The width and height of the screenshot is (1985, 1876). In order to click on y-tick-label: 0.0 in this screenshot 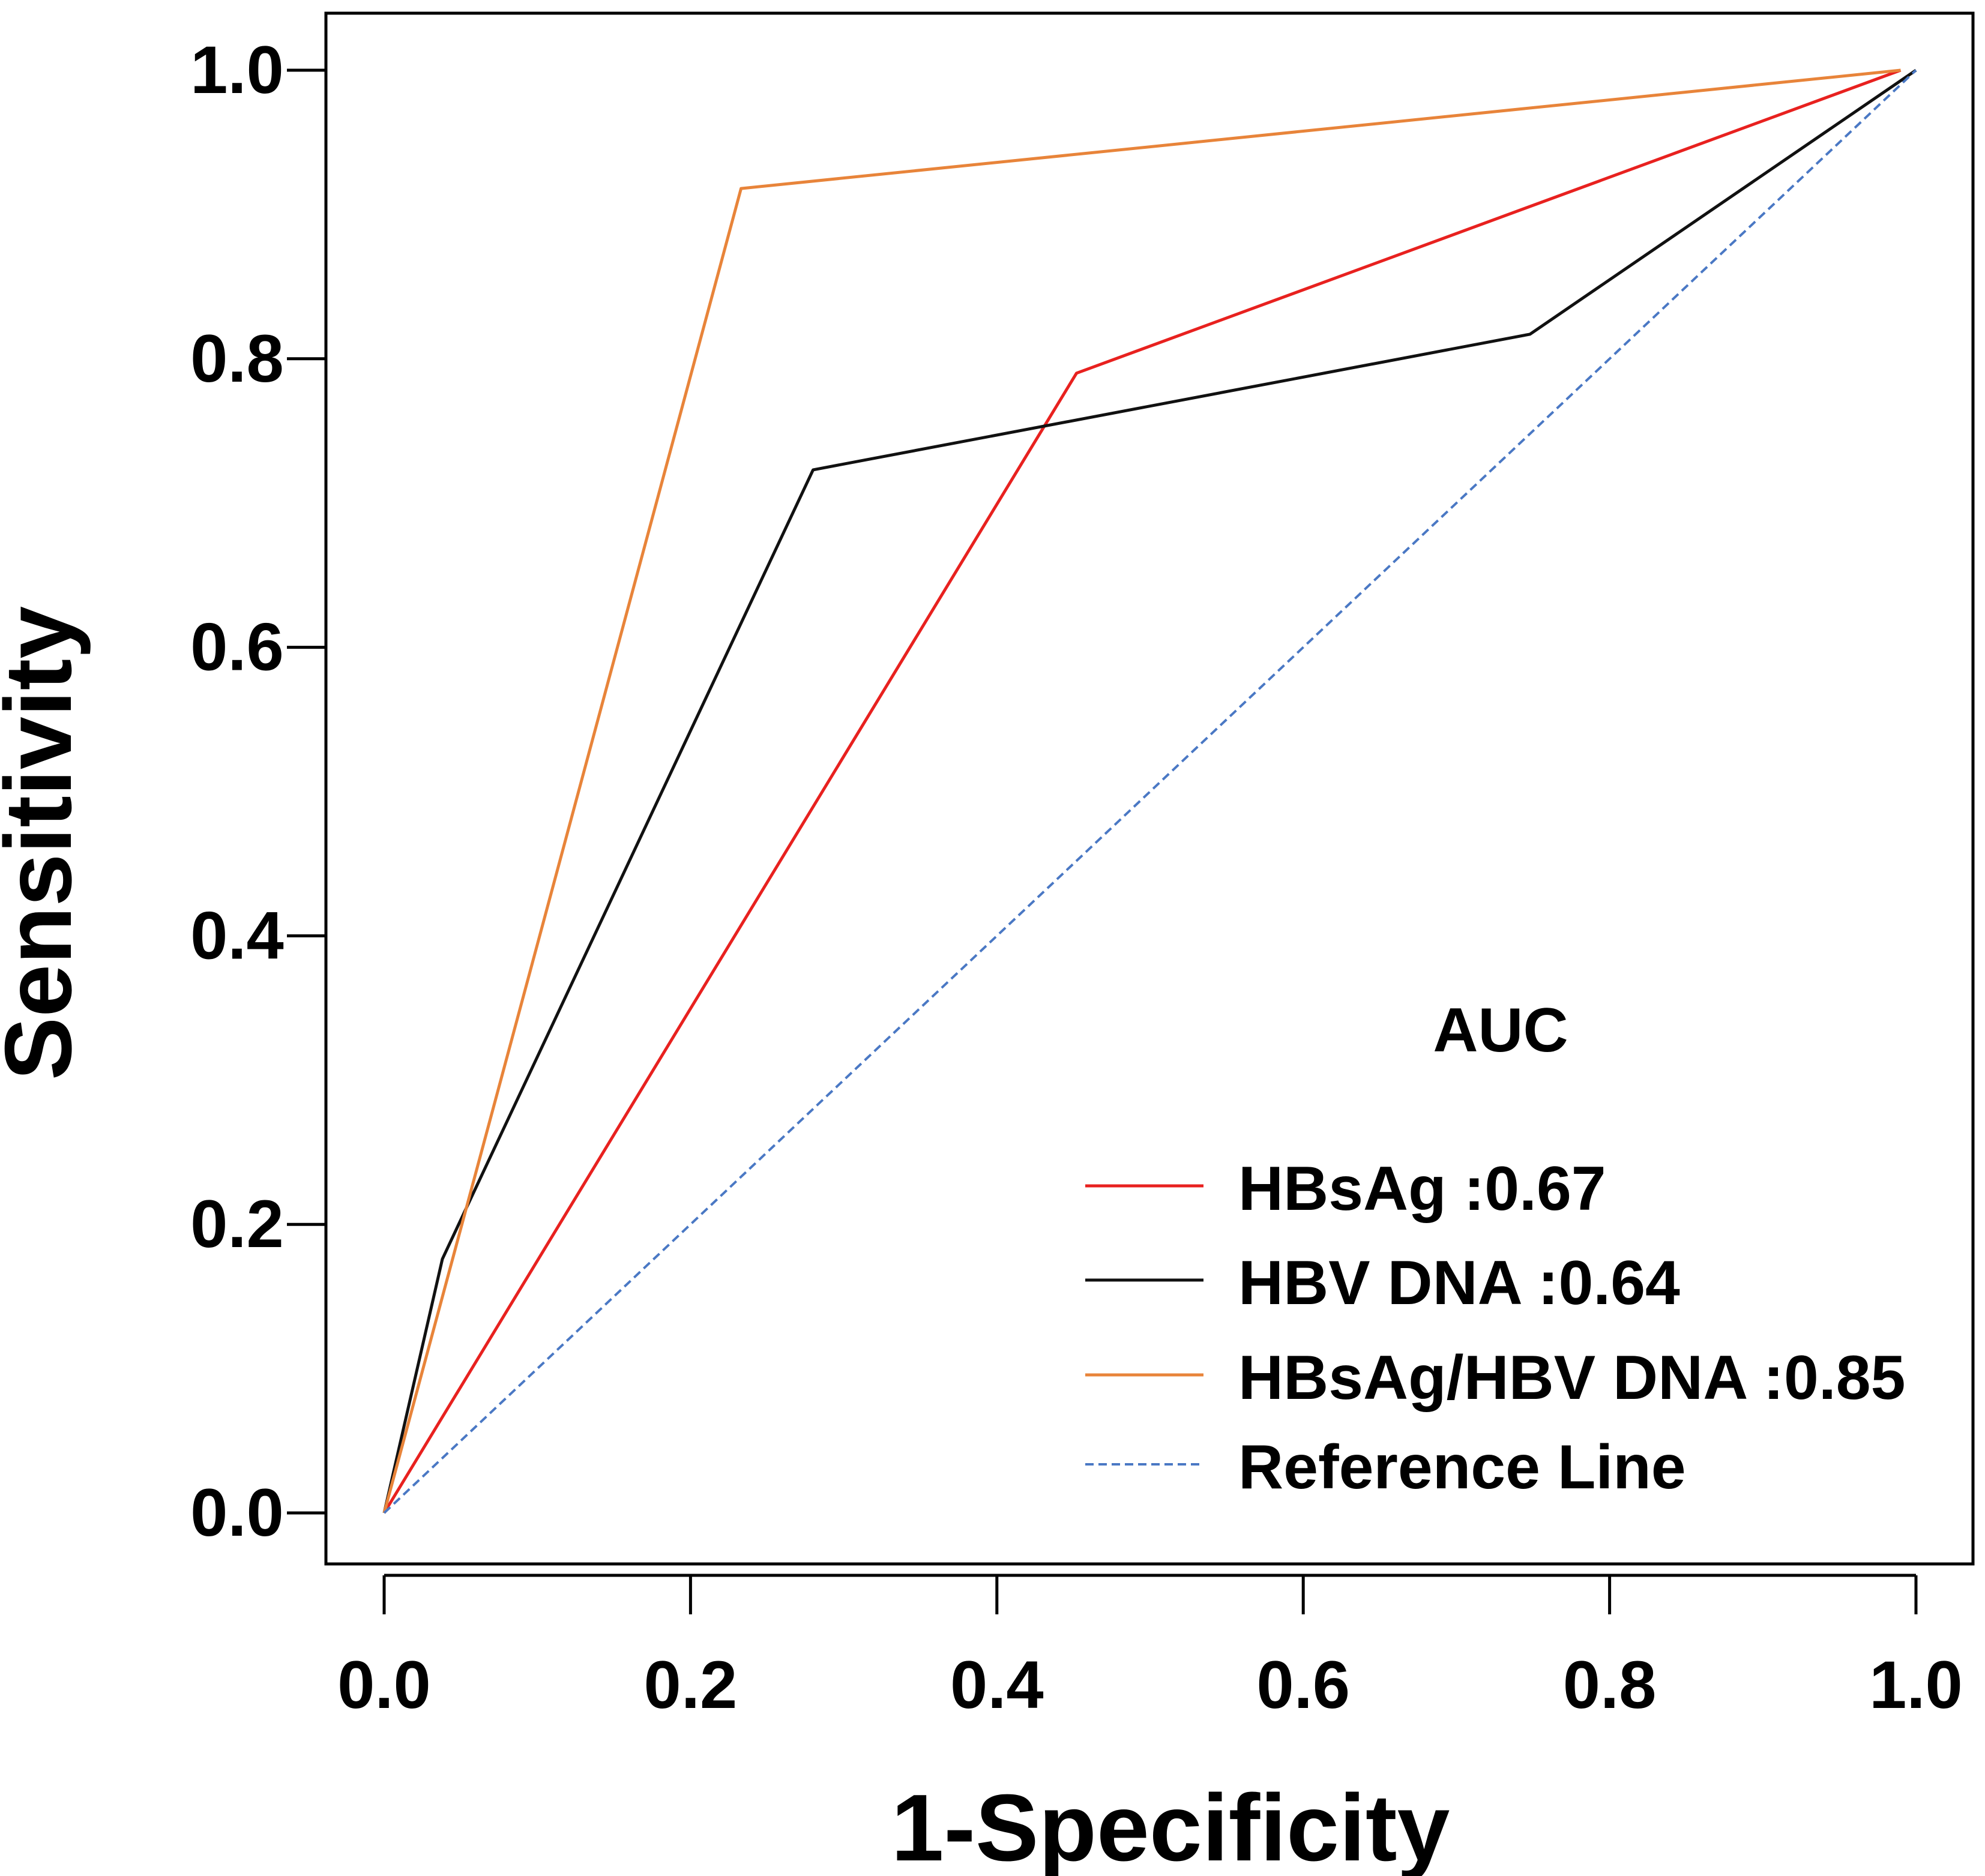, I will do `click(237, 1512)`.